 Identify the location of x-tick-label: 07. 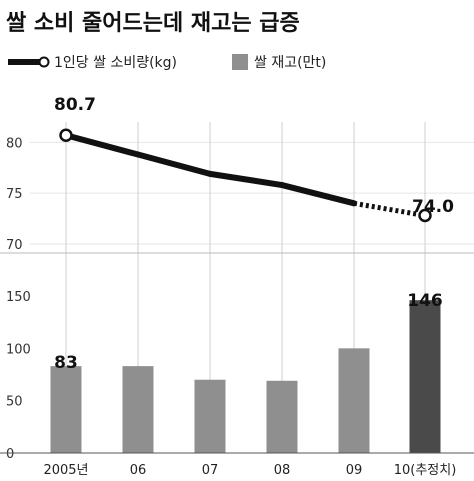
(210, 470).